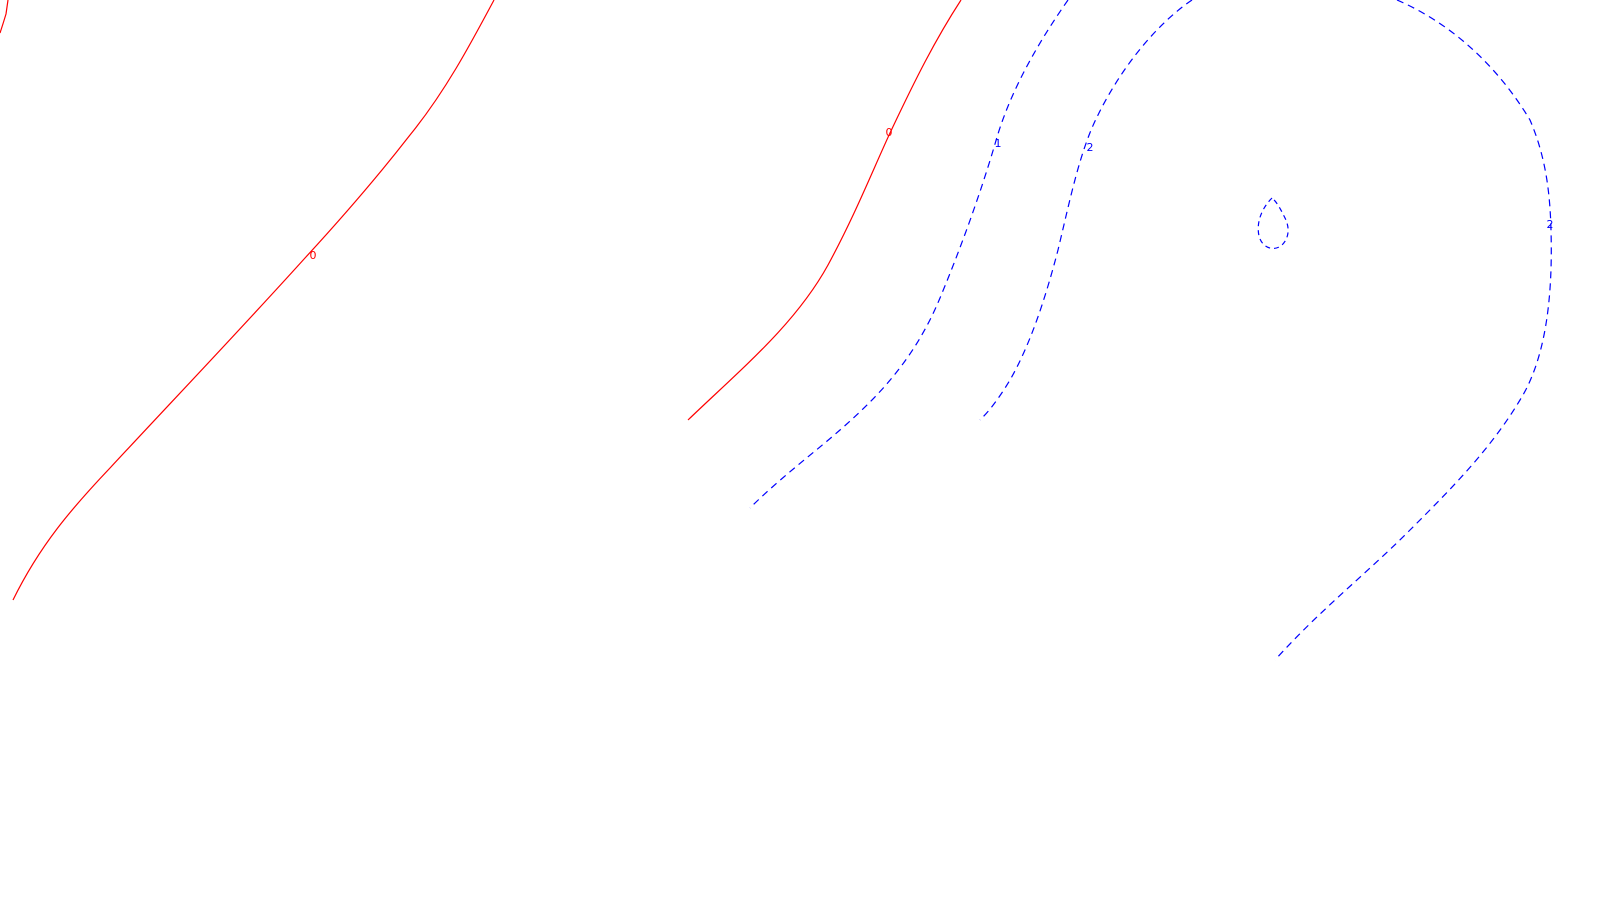 The height and width of the screenshot is (900, 1600). What do you see at coordinates (889, 132) in the screenshot?
I see `contour-label-level-0-b: 0` at bounding box center [889, 132].